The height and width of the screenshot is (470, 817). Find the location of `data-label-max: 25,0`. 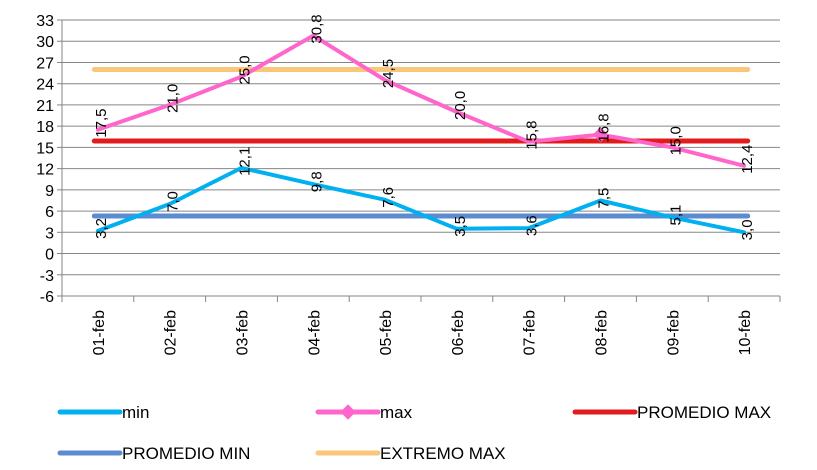

data-label-max: 25,0 is located at coordinates (245, 69).